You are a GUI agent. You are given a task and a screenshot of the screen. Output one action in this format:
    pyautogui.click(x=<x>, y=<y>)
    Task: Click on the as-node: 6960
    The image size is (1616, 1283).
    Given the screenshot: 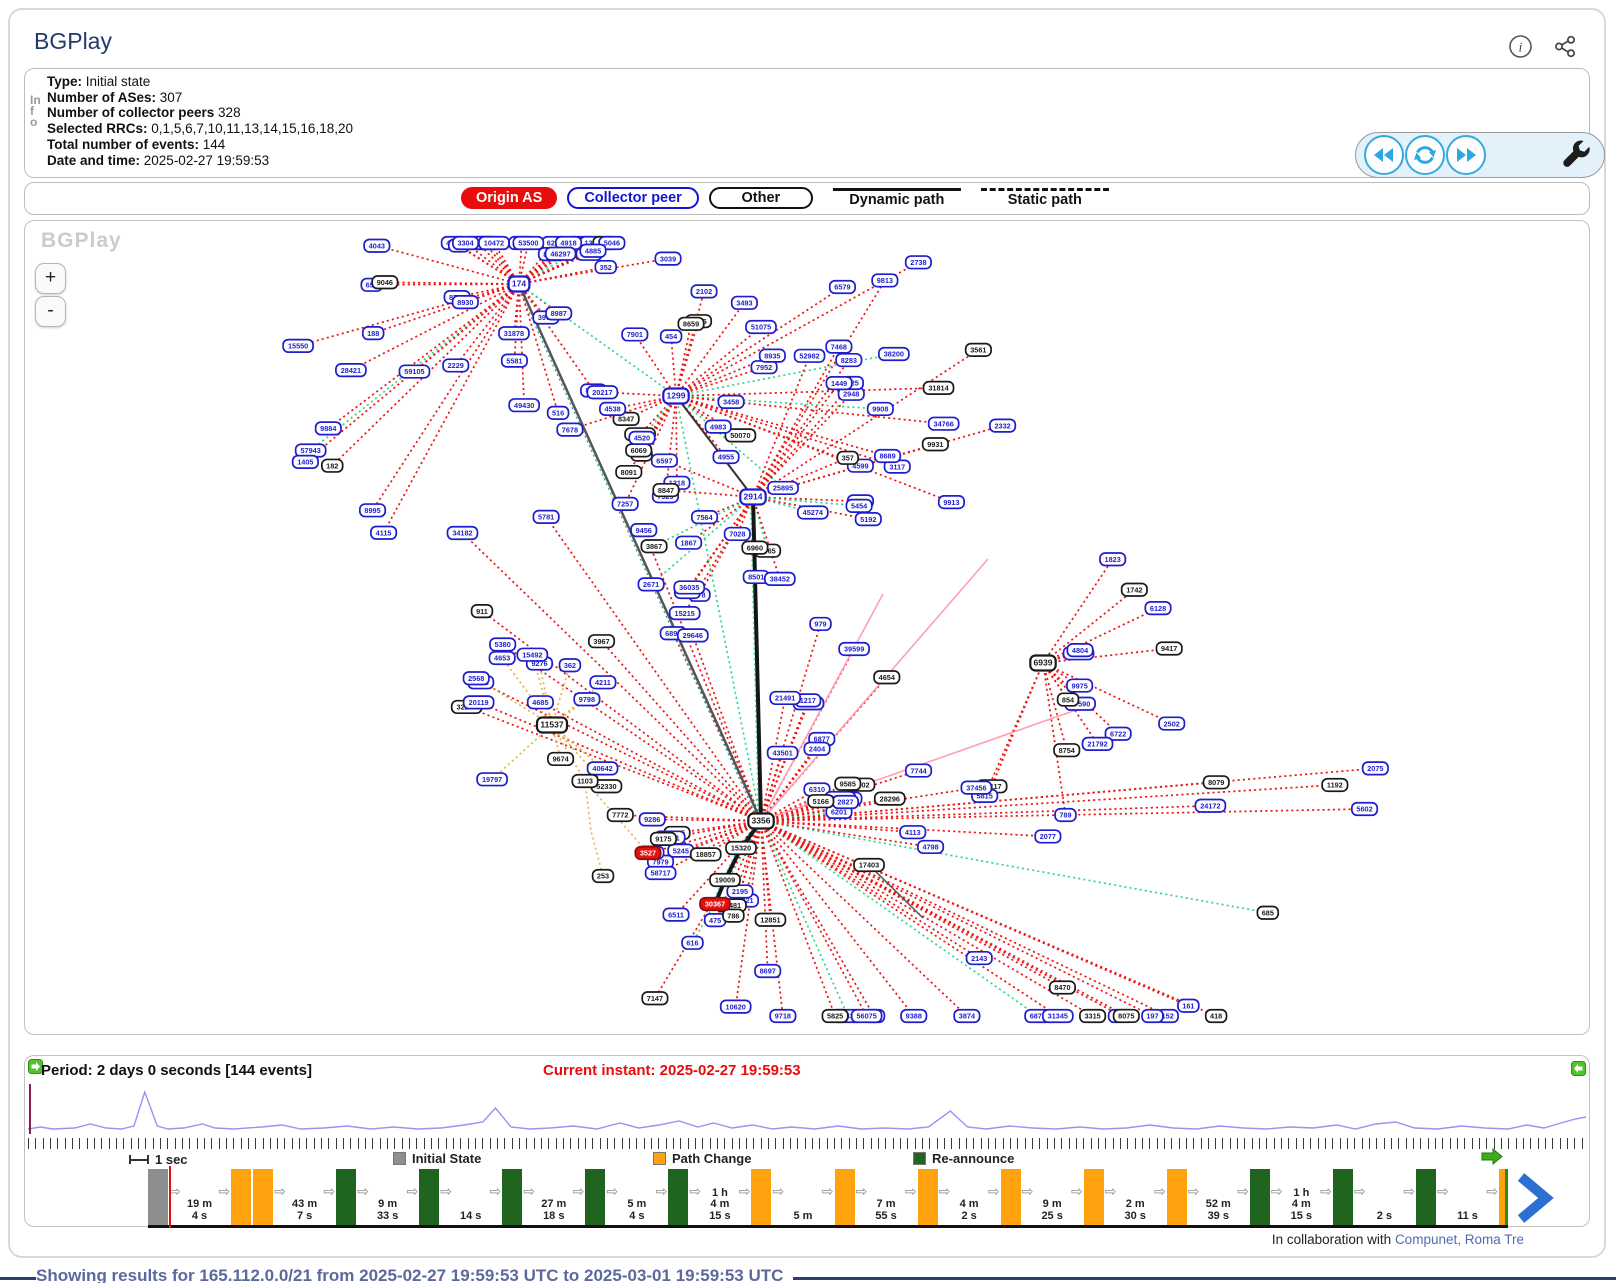 What is the action you would take?
    pyautogui.click(x=755, y=547)
    